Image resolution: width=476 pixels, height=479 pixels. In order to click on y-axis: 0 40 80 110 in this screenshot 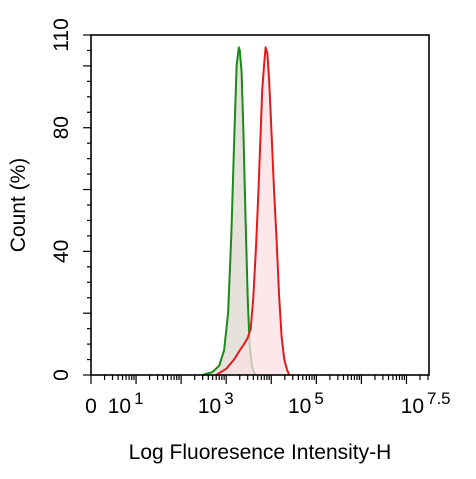, I will do `click(70, 199)`.